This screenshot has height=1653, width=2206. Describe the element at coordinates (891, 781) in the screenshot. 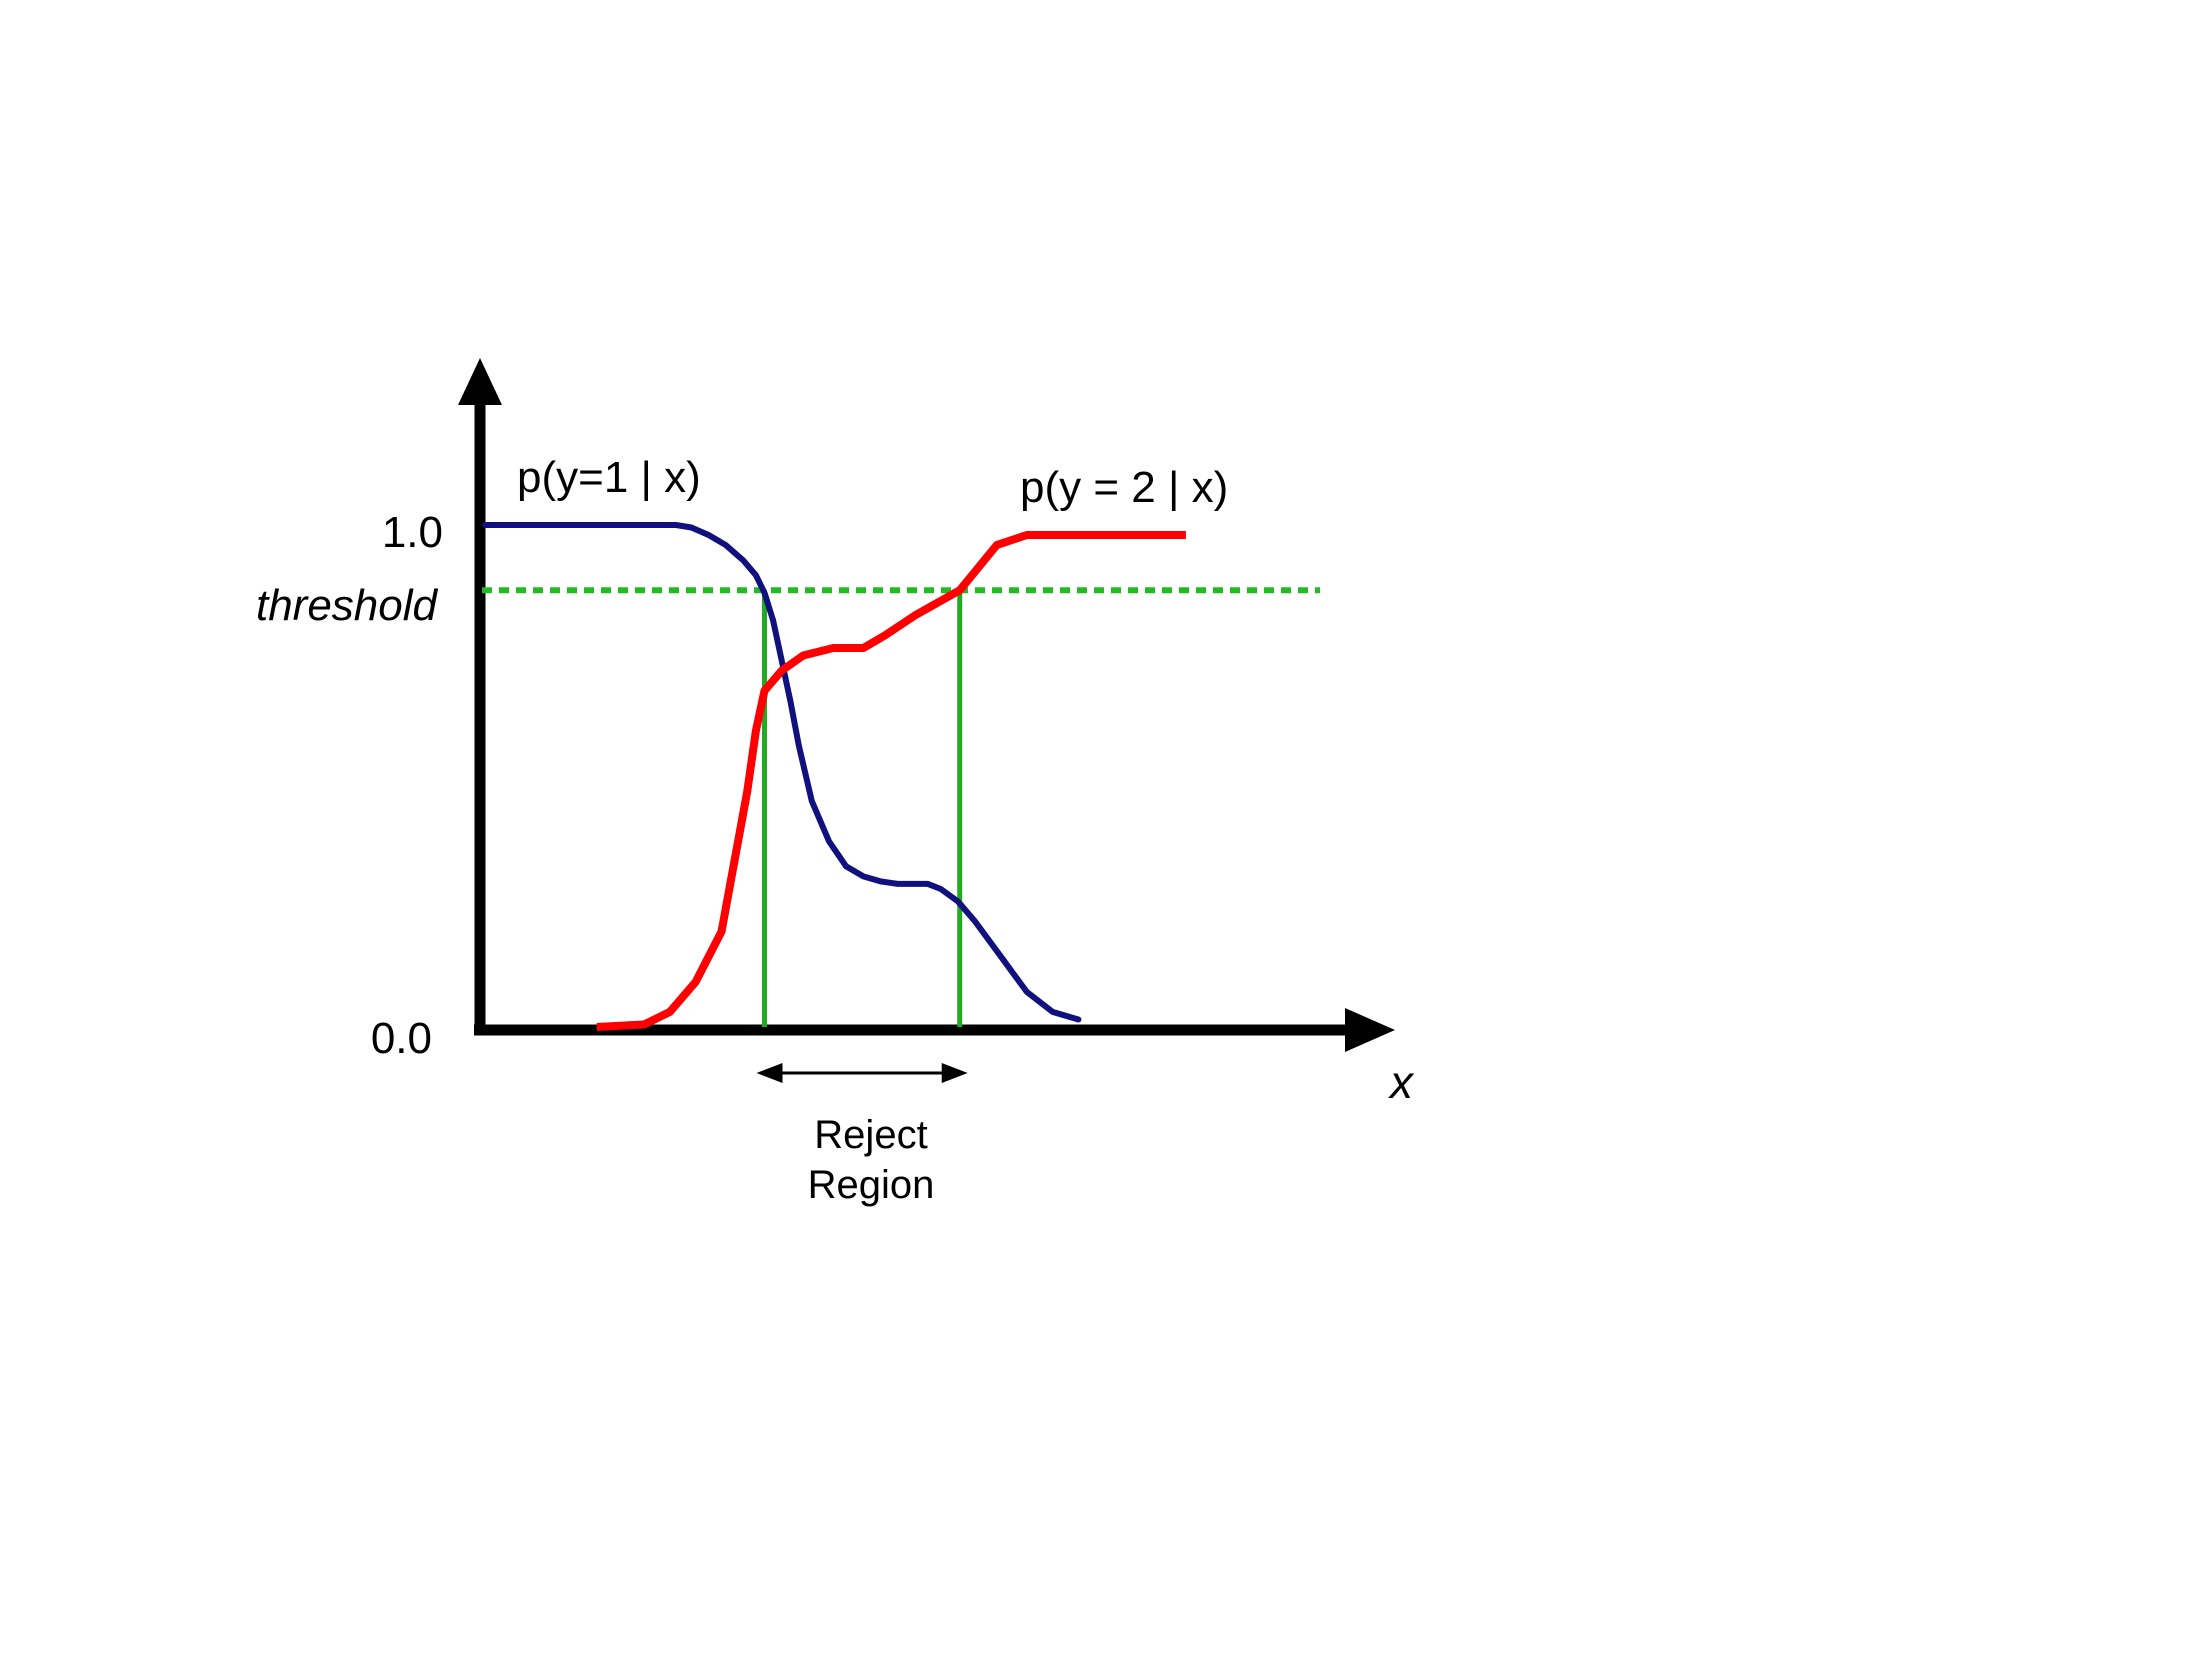

I see `series-line-p-y2` at that location.